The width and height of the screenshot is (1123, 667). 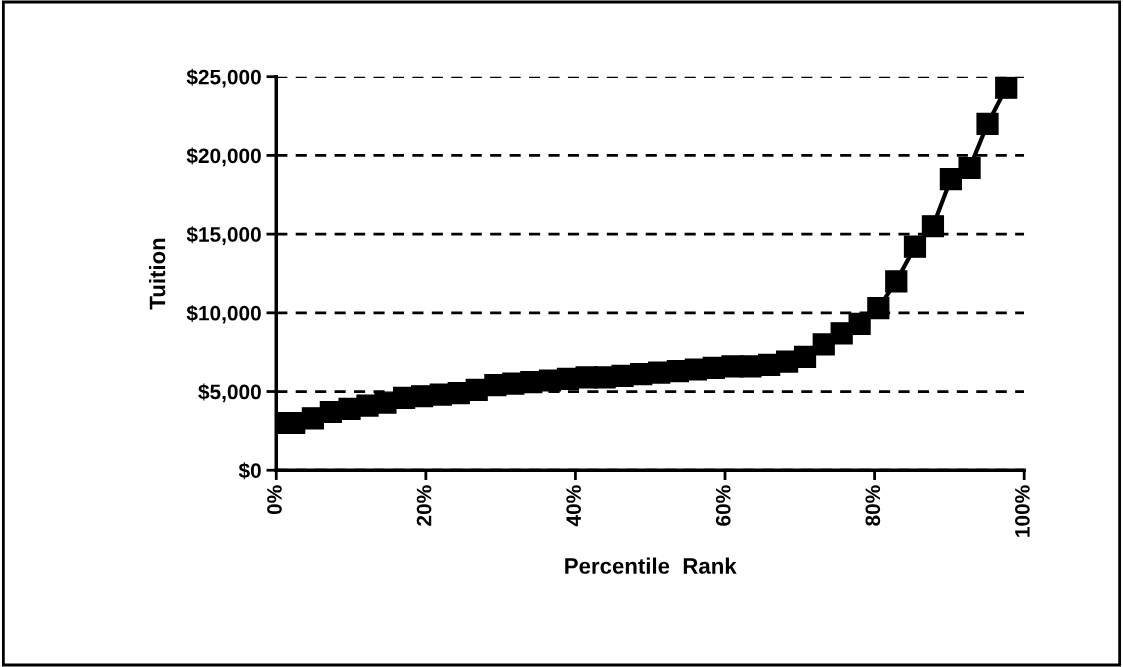 What do you see at coordinates (223, 157) in the screenshot?
I see `y-tick-label: $20,000` at bounding box center [223, 157].